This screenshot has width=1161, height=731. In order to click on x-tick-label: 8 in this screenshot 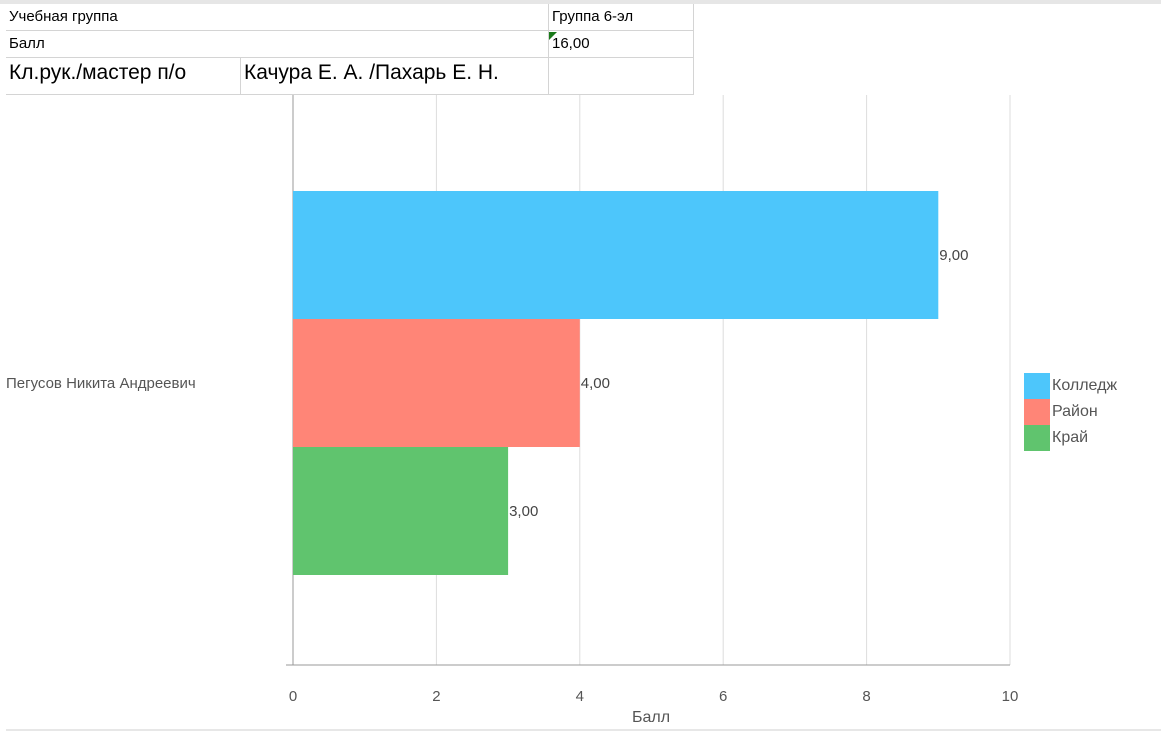, I will do `click(866, 696)`.